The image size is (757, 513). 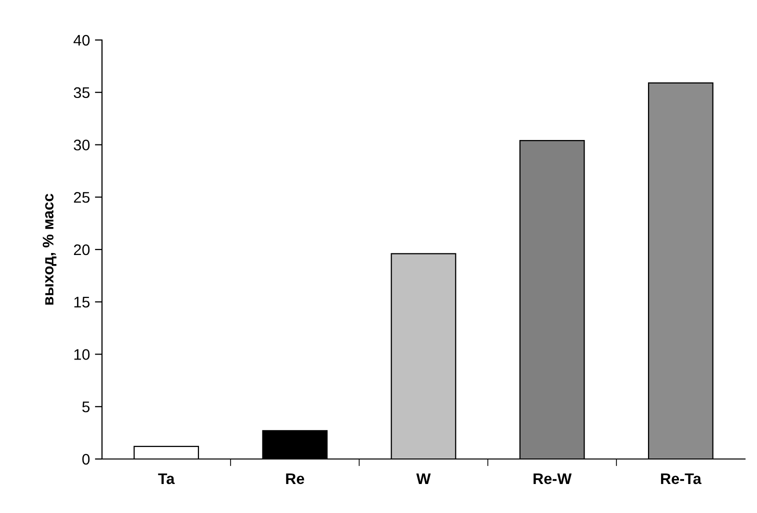 I want to click on y-tick-label: 15, so click(x=82, y=302).